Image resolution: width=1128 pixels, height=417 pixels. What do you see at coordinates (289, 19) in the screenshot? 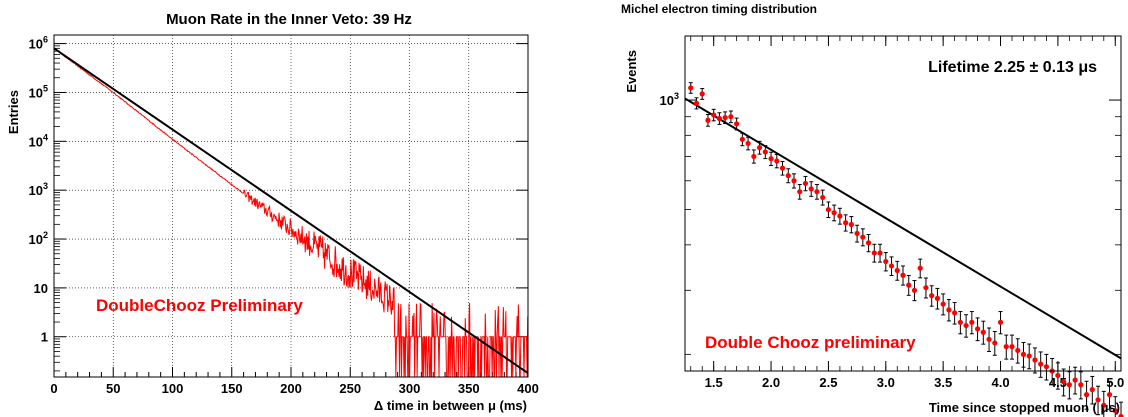
I see `left-chart-title: Muon Rate in the Inner Veto: 39 Hz` at bounding box center [289, 19].